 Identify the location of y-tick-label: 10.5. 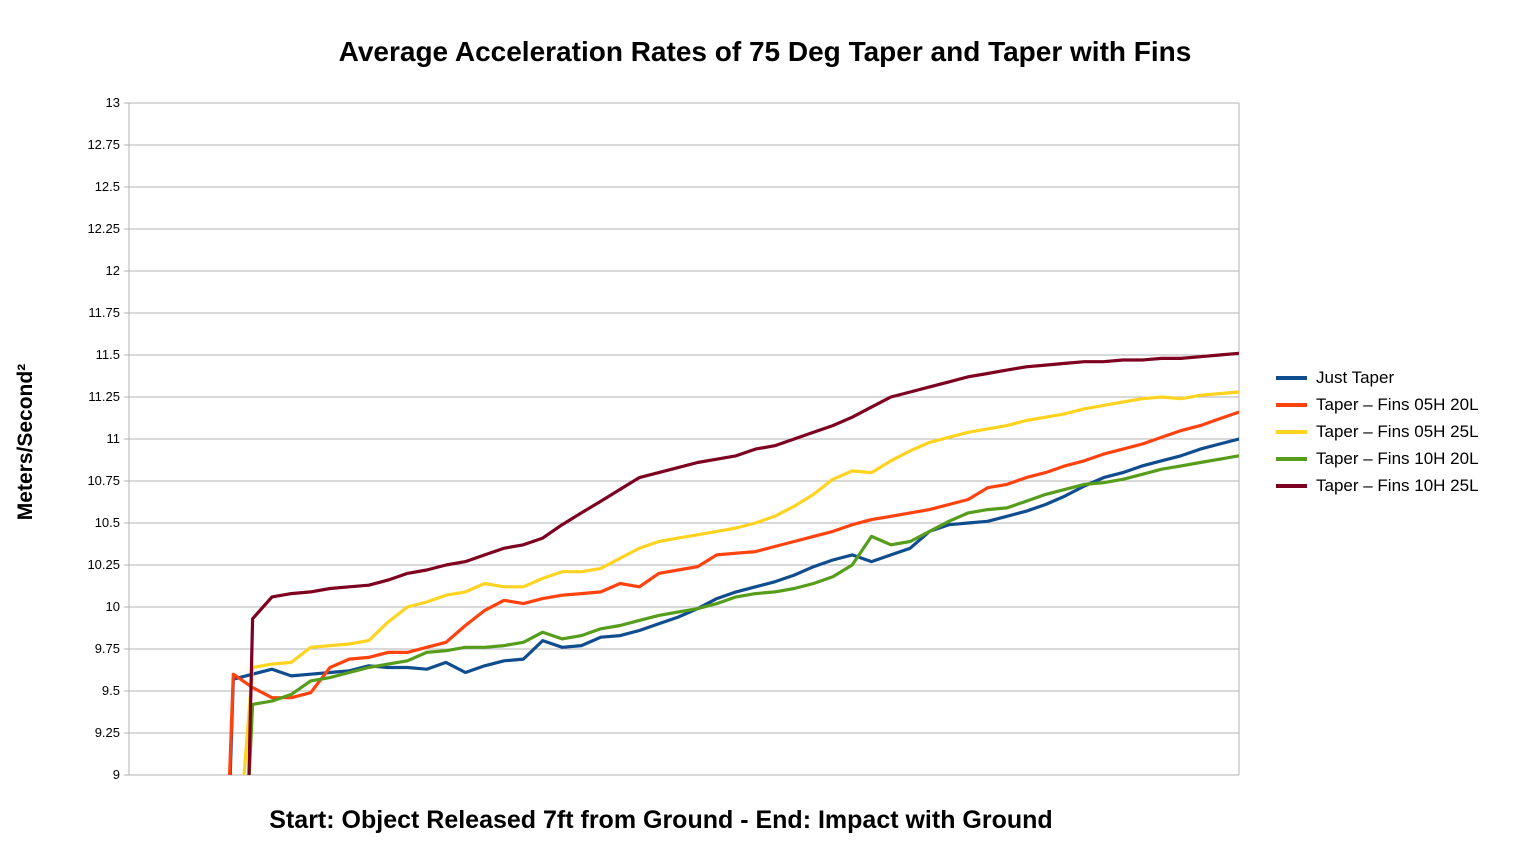
(107, 522).